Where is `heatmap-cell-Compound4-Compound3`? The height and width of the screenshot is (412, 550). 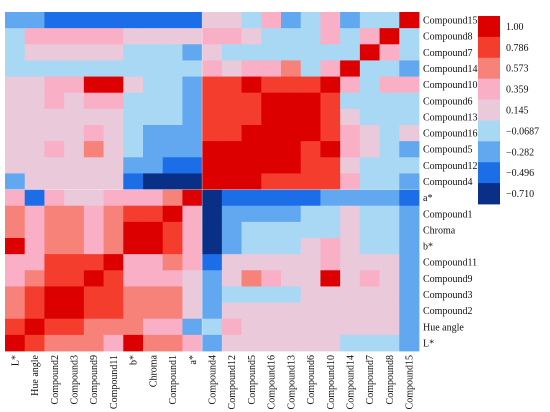
heatmap-cell-Compound4-Compound3 is located at coordinates (74, 181).